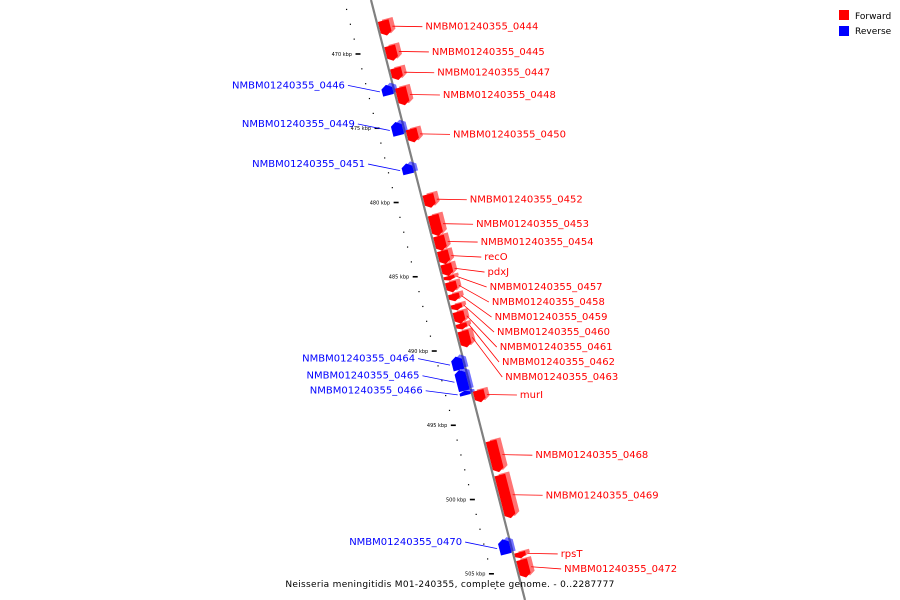 Image resolution: width=900 pixels, height=600 pixels. What do you see at coordinates (548, 302) in the screenshot?
I see `gene-label: NMBM01240355_0458` at bounding box center [548, 302].